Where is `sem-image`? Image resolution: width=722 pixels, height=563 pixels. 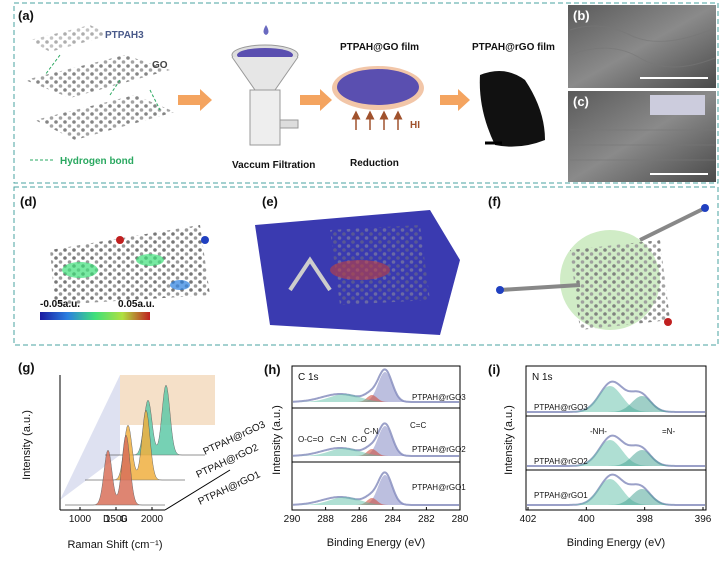
sem-image is located at coordinates (642, 46).